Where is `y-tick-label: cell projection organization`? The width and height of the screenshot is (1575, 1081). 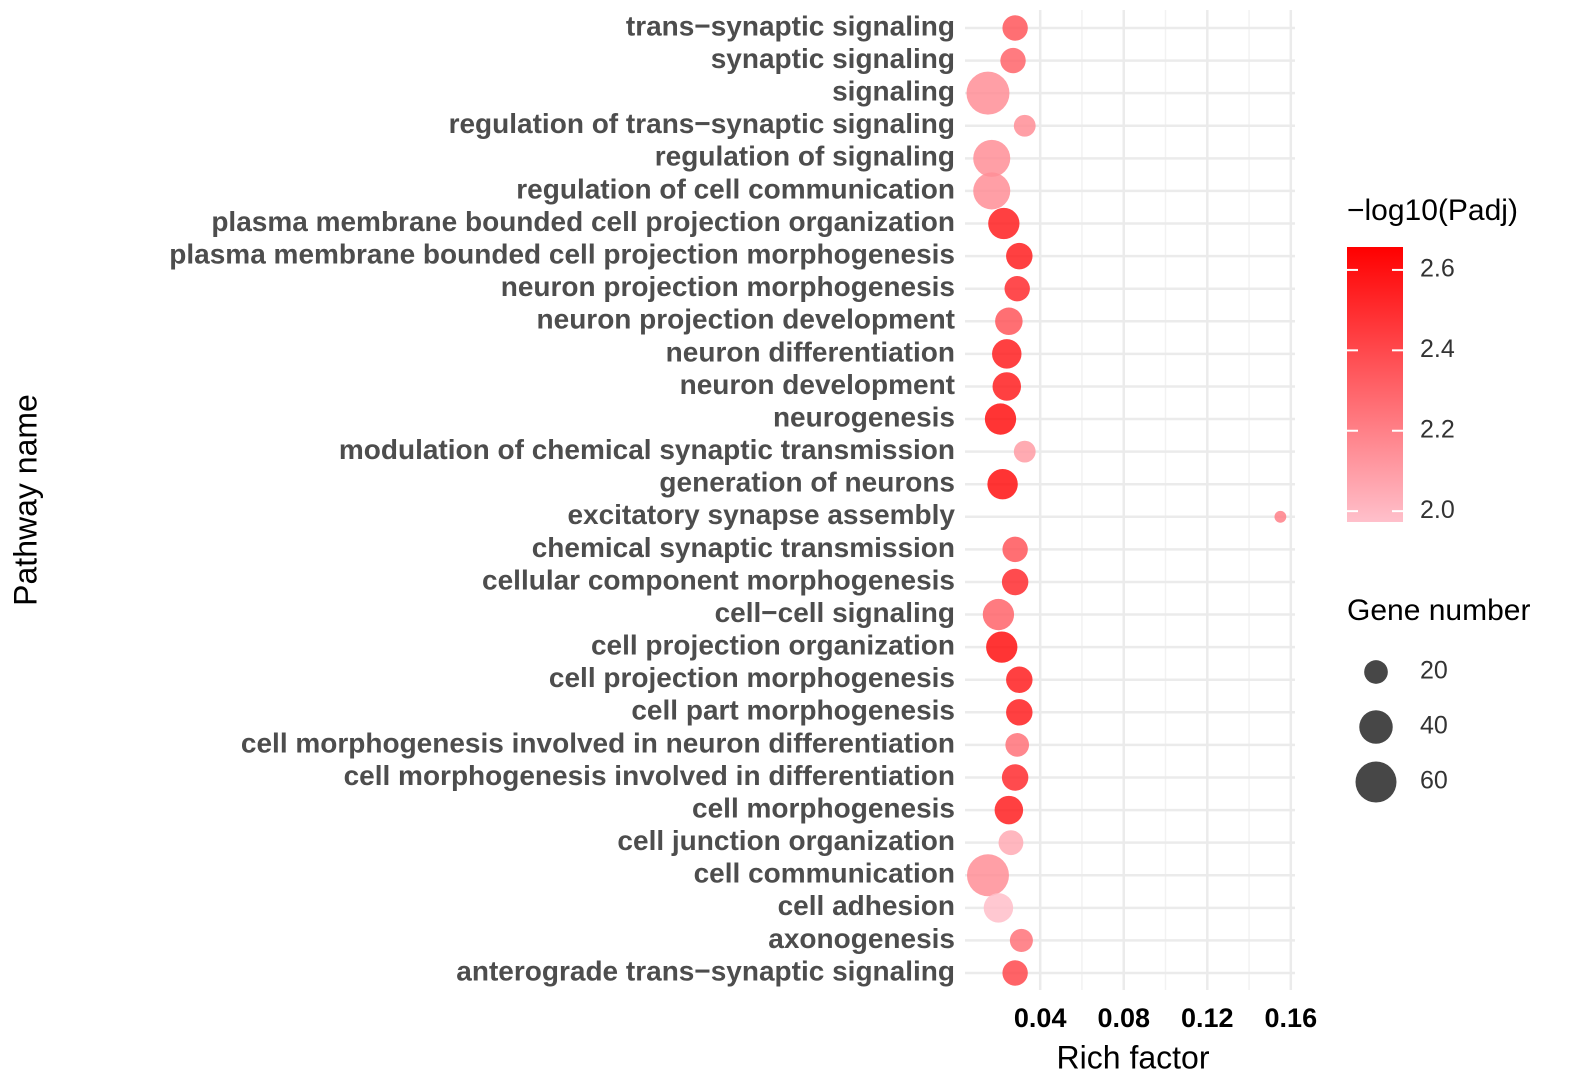 y-tick-label: cell projection organization is located at coordinates (773, 645).